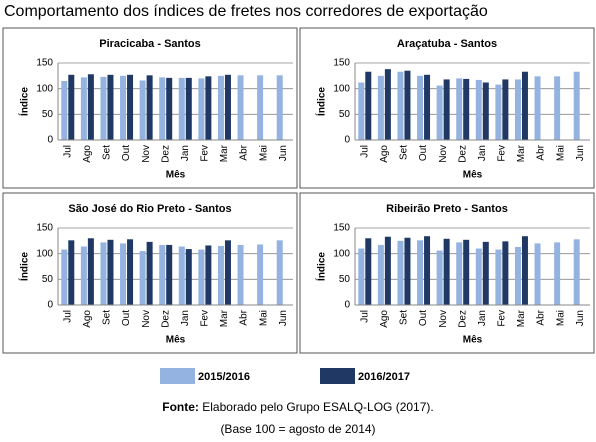 The height and width of the screenshot is (442, 596). What do you see at coordinates (149, 209) in the screenshot?
I see `chart-title: São José do Rio Preto - Santos` at bounding box center [149, 209].